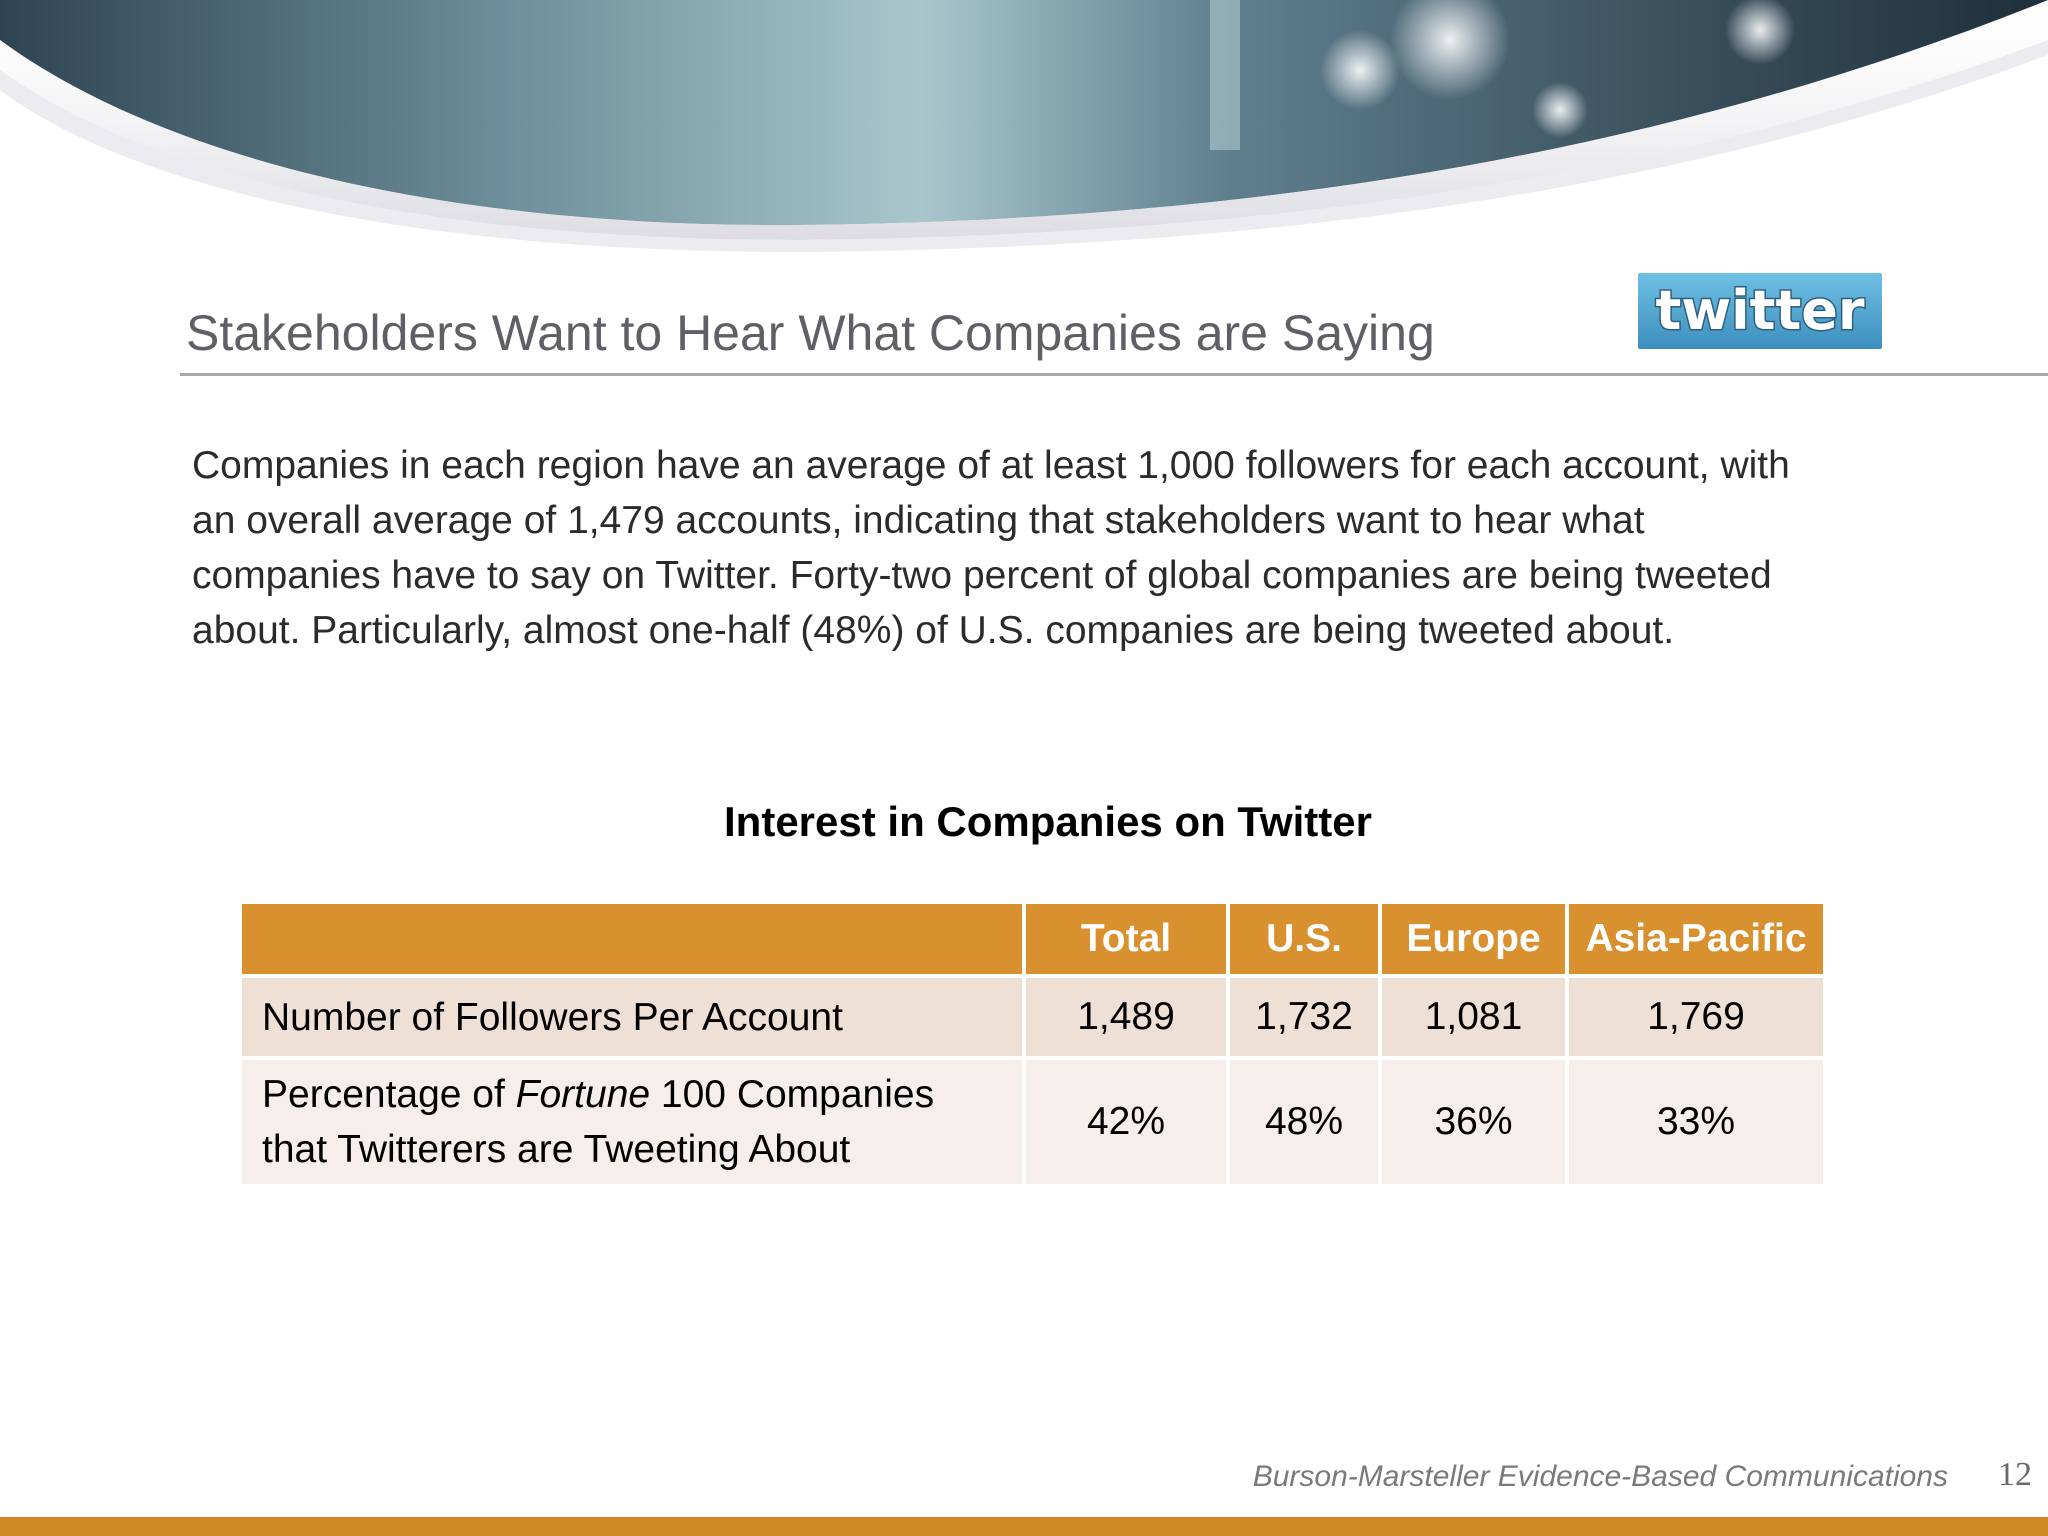  What do you see at coordinates (583, 1094) in the screenshot?
I see `row-label-italic: Fortune` at bounding box center [583, 1094].